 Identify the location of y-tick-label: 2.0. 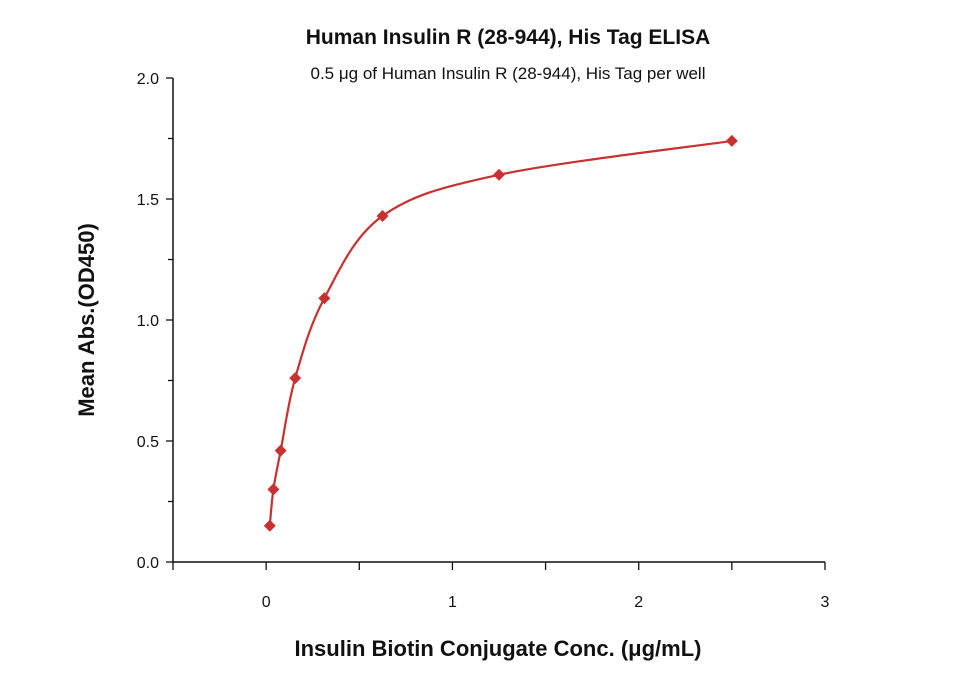
(148, 79).